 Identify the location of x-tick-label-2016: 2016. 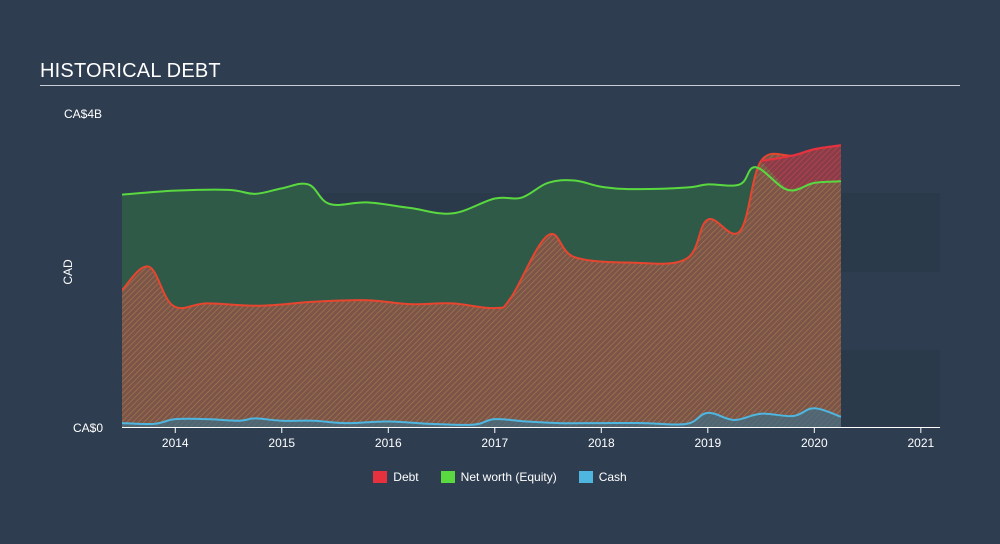
(388, 443).